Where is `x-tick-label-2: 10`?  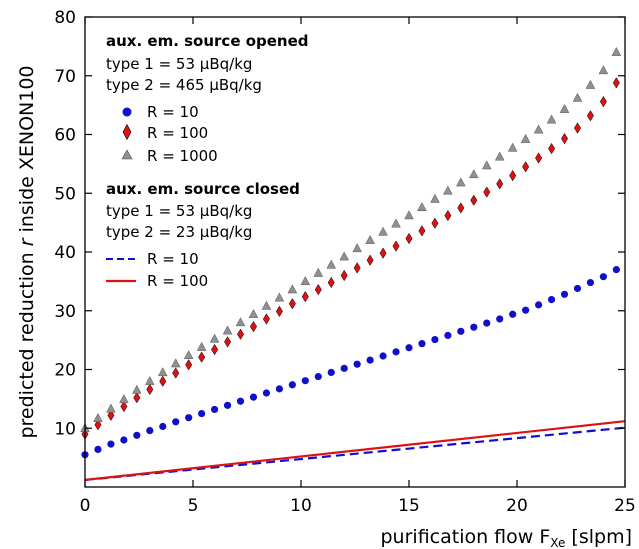 x-tick-label-2: 10 is located at coordinates (301, 506).